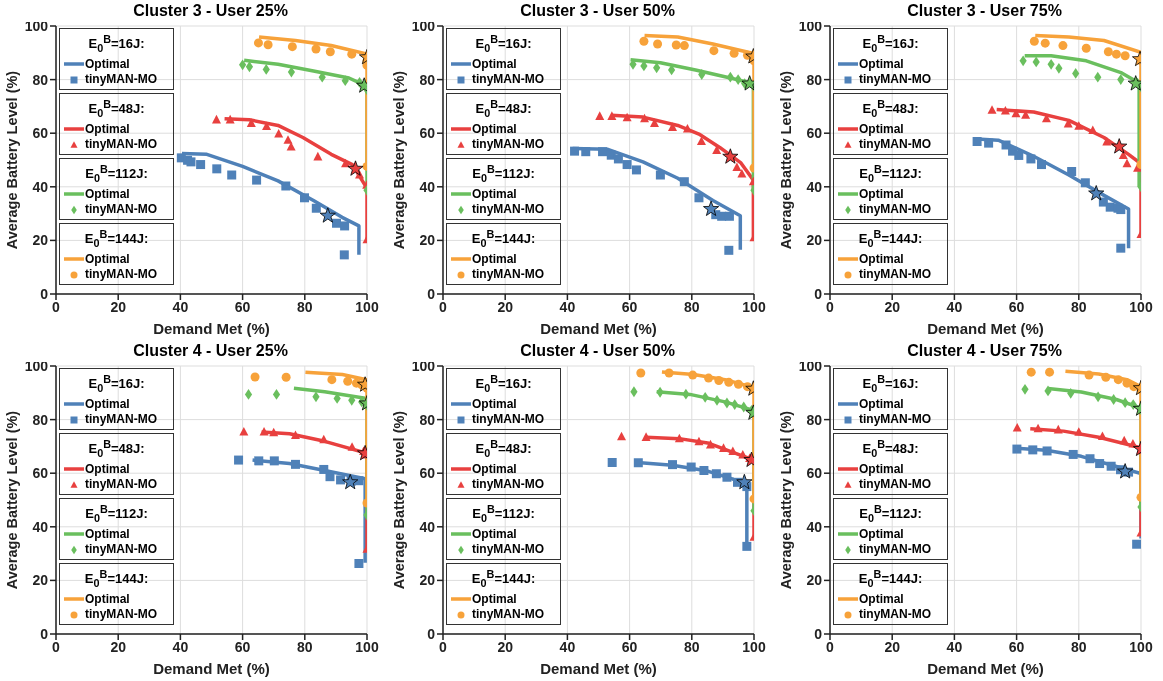  Describe the element at coordinates (984, 350) in the screenshot. I see `chart-title: Cluster 4 - User 75%` at that location.